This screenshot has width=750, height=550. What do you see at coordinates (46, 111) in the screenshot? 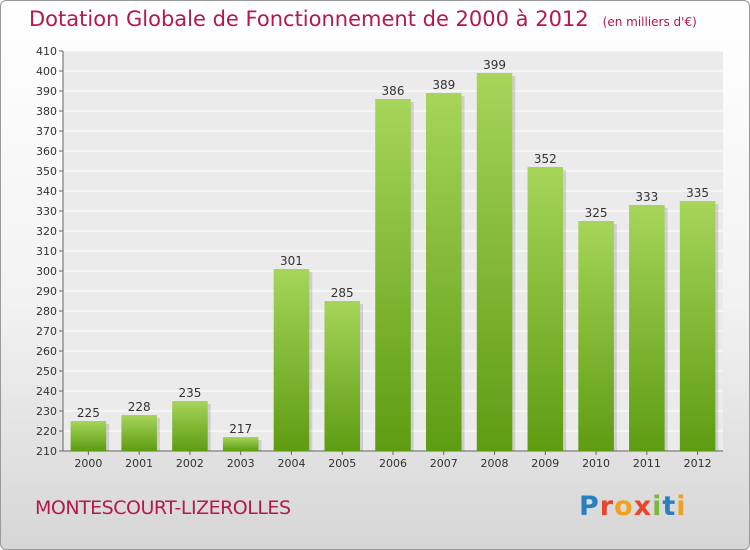
I see `y-tick-label: 380` at bounding box center [46, 111].